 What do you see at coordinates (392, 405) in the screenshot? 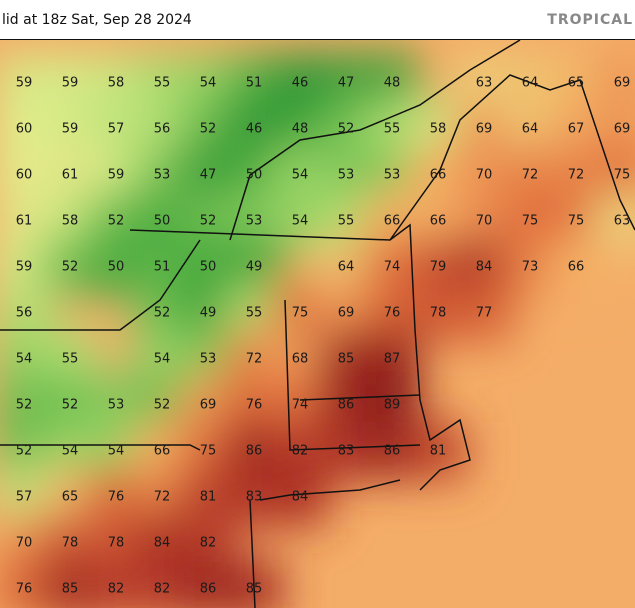
I see `temperature-label: 89` at bounding box center [392, 405].